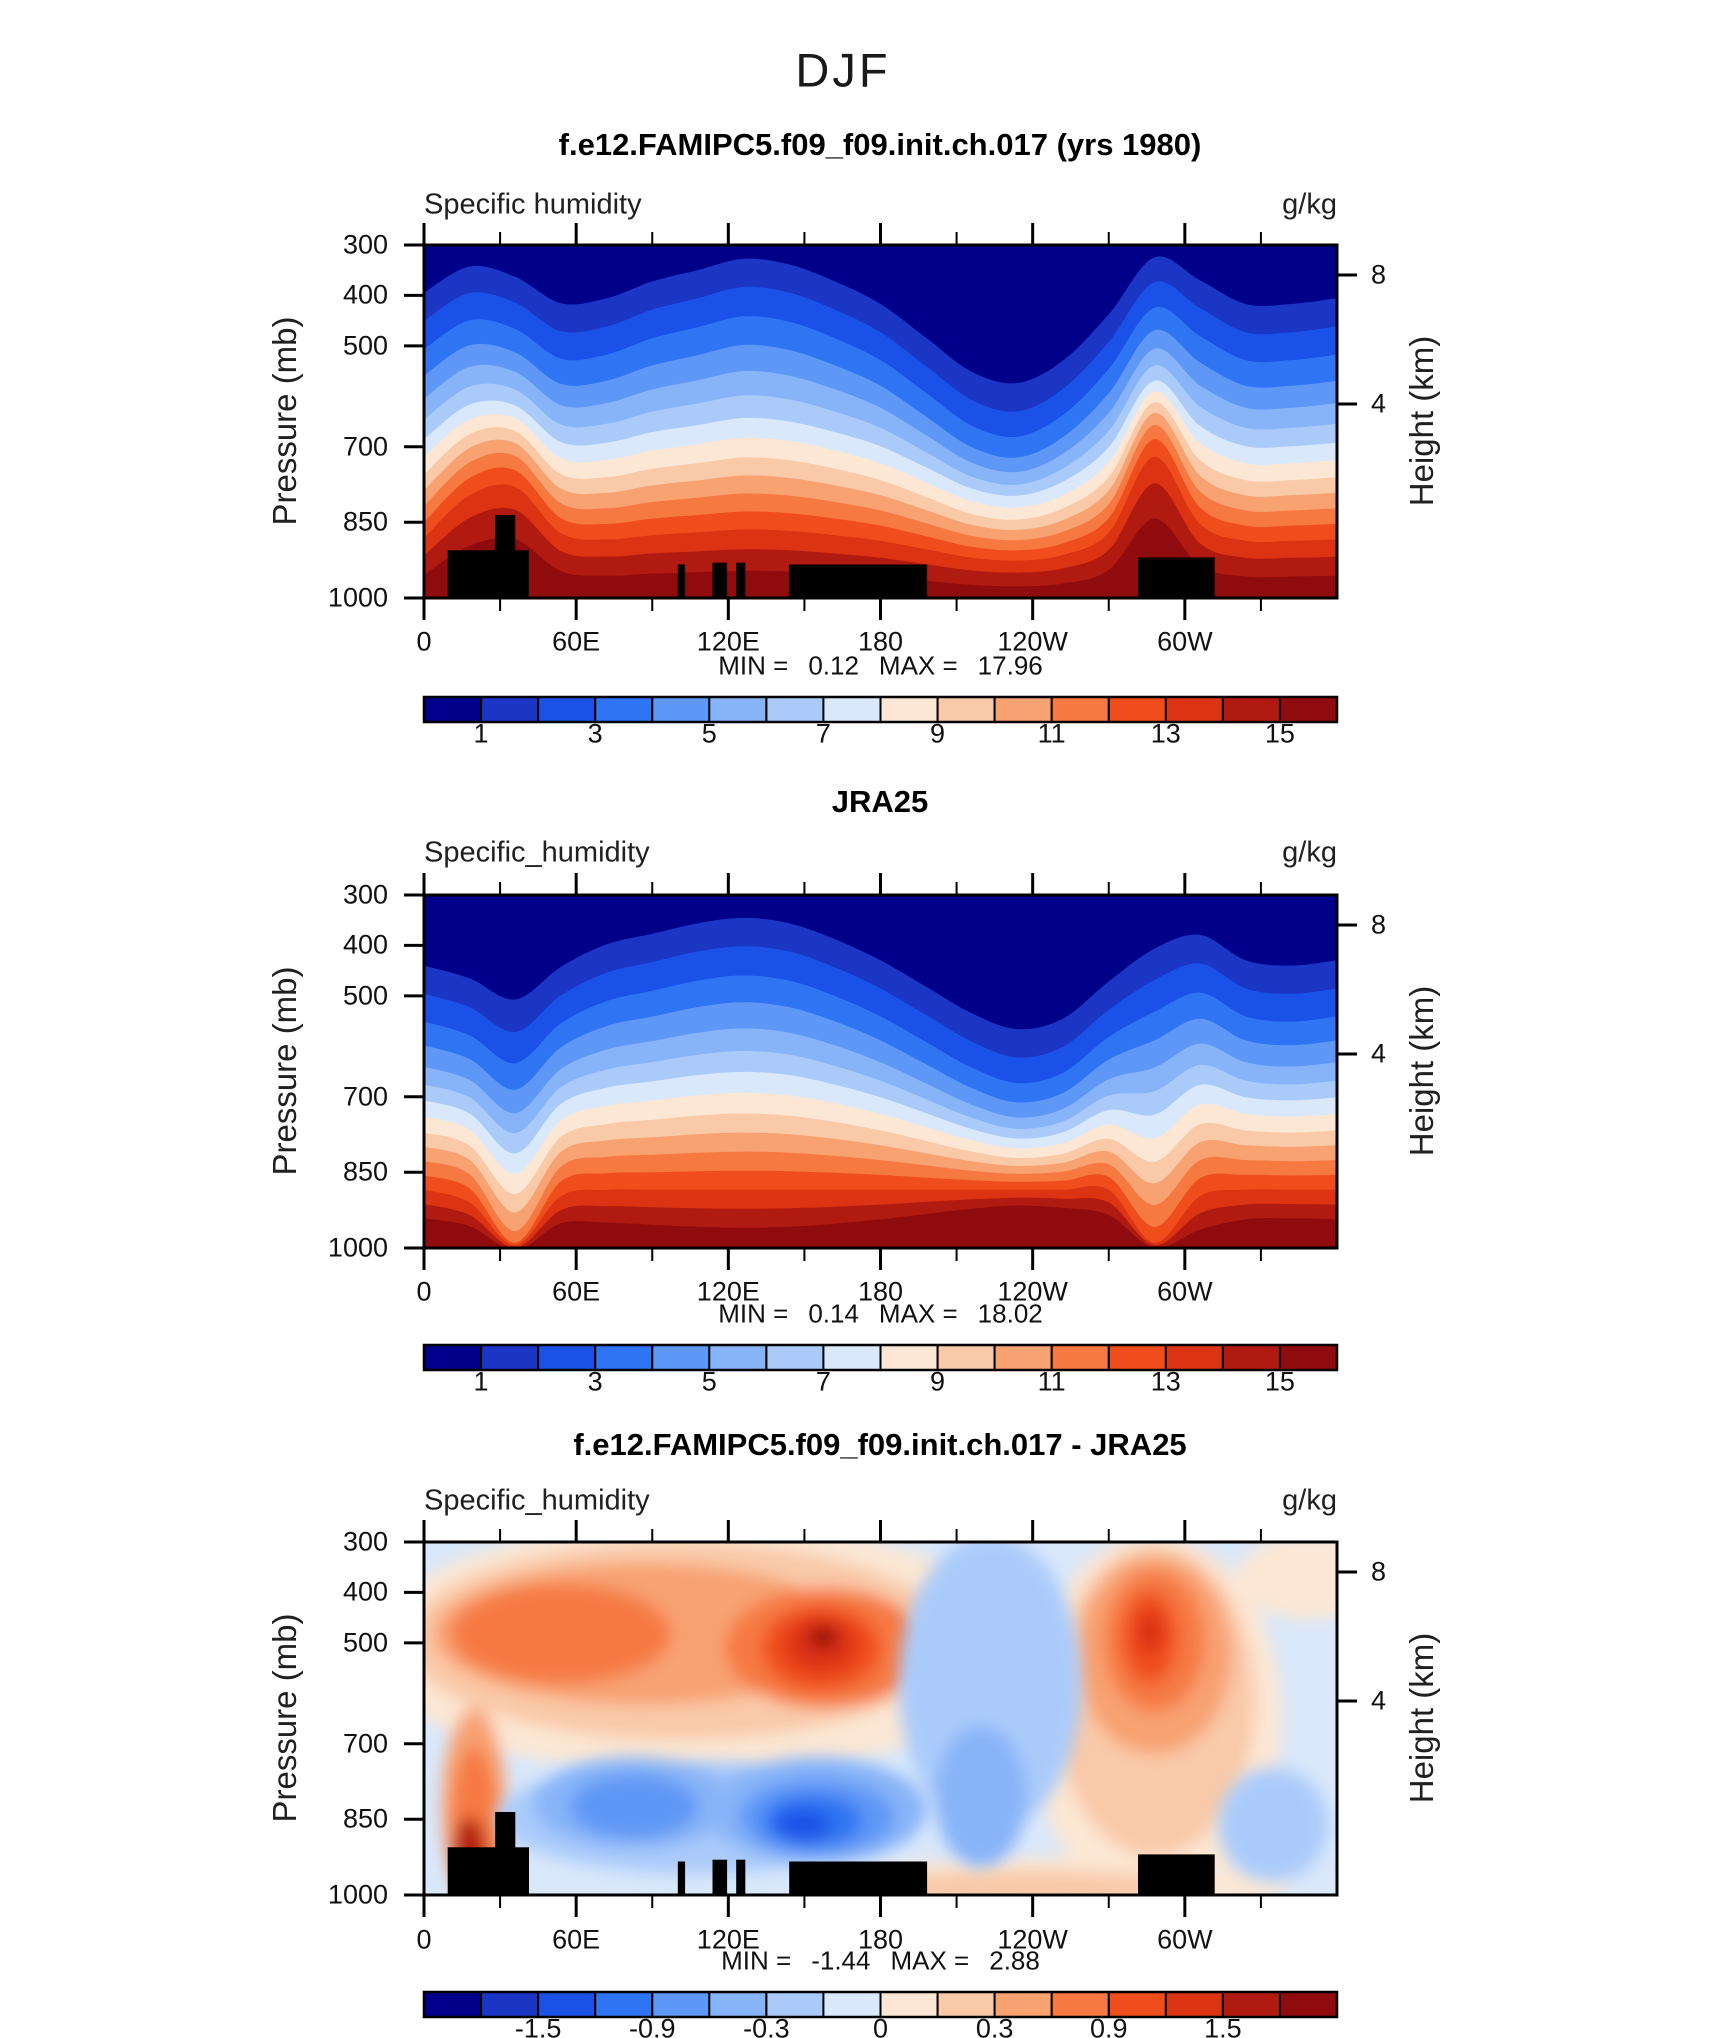  Describe the element at coordinates (537, 852) in the screenshot. I see `panel2-field-label: Specific_humidity` at that location.